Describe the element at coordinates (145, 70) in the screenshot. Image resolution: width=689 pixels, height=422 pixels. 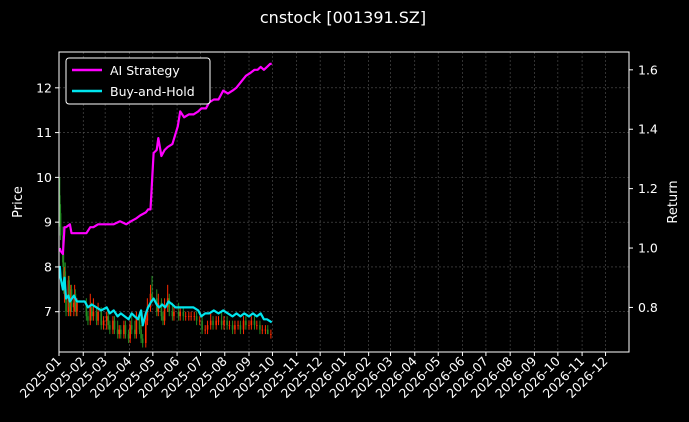
I see `legend-label-ai-strategy: AI Strategy` at that location.